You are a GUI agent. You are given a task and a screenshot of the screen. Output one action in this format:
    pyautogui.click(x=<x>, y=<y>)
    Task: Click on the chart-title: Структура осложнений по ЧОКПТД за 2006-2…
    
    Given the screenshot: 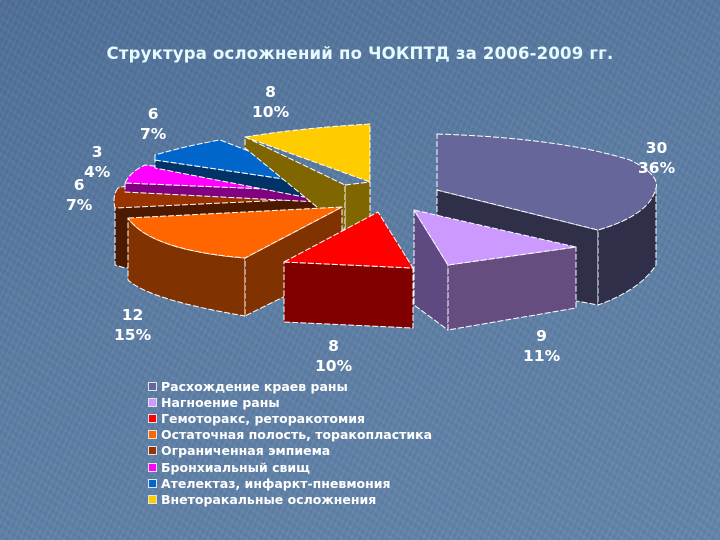 What is the action you would take?
    pyautogui.click(x=360, y=53)
    